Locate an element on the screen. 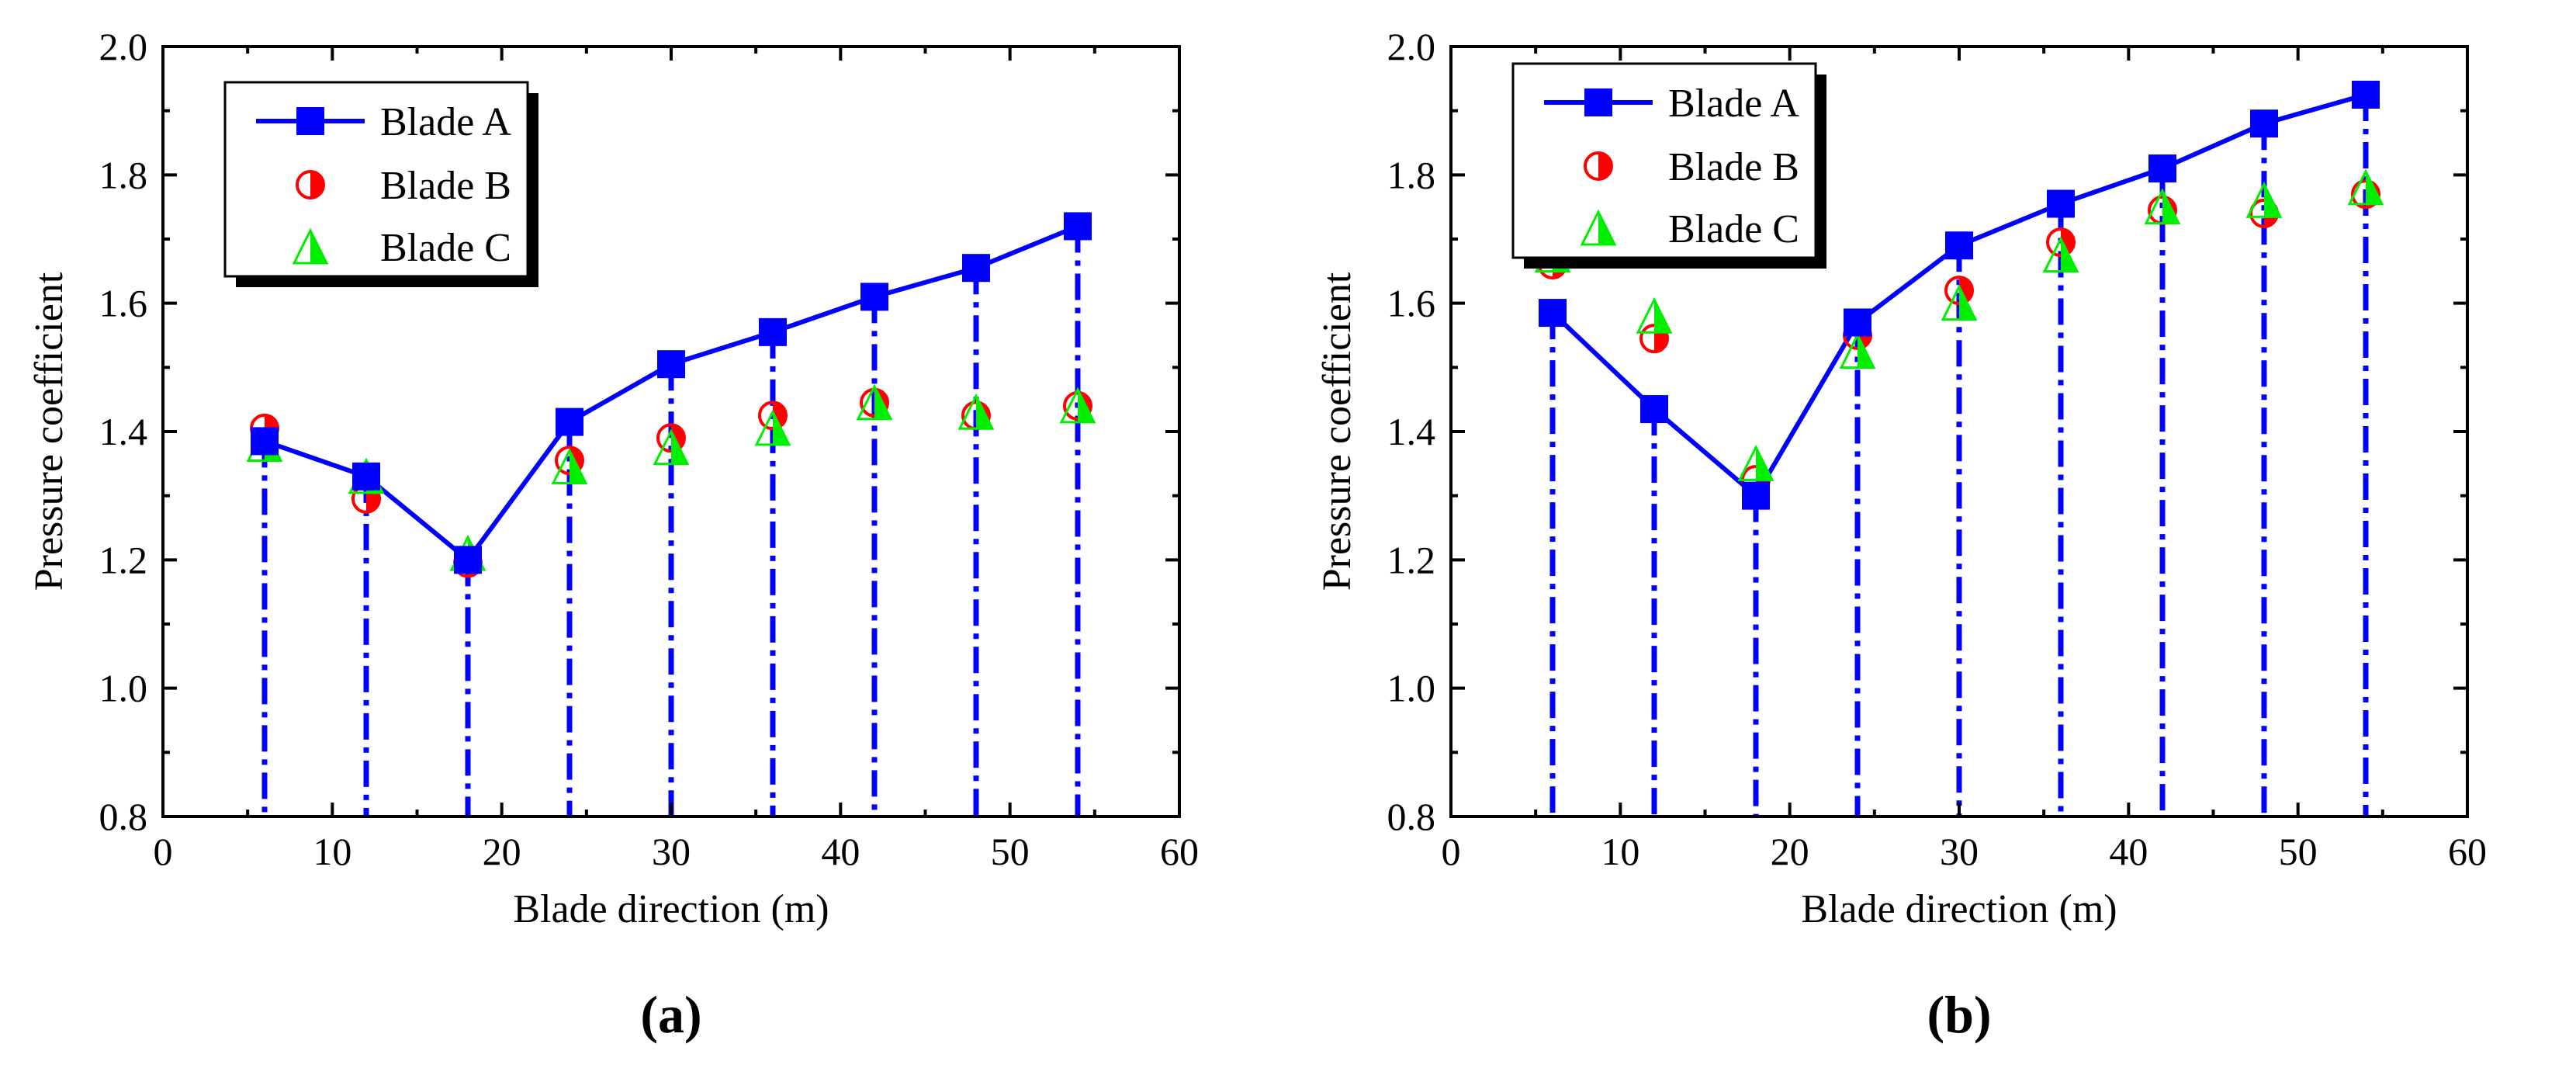 The height and width of the screenshot is (1068, 2576). panel-label: (b) is located at coordinates (1959, 1015).